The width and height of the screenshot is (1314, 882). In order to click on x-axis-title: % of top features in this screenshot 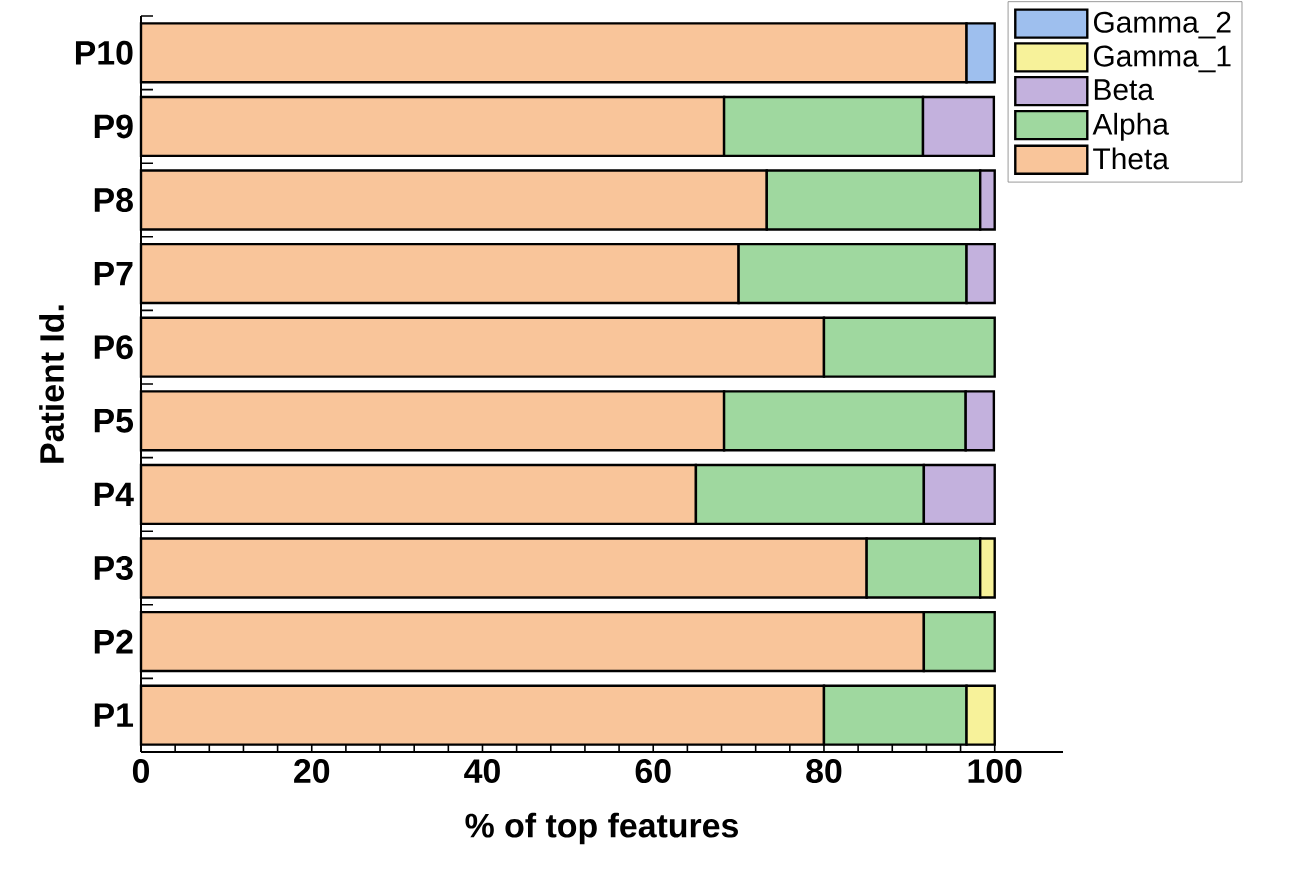, I will do `click(601, 828)`.